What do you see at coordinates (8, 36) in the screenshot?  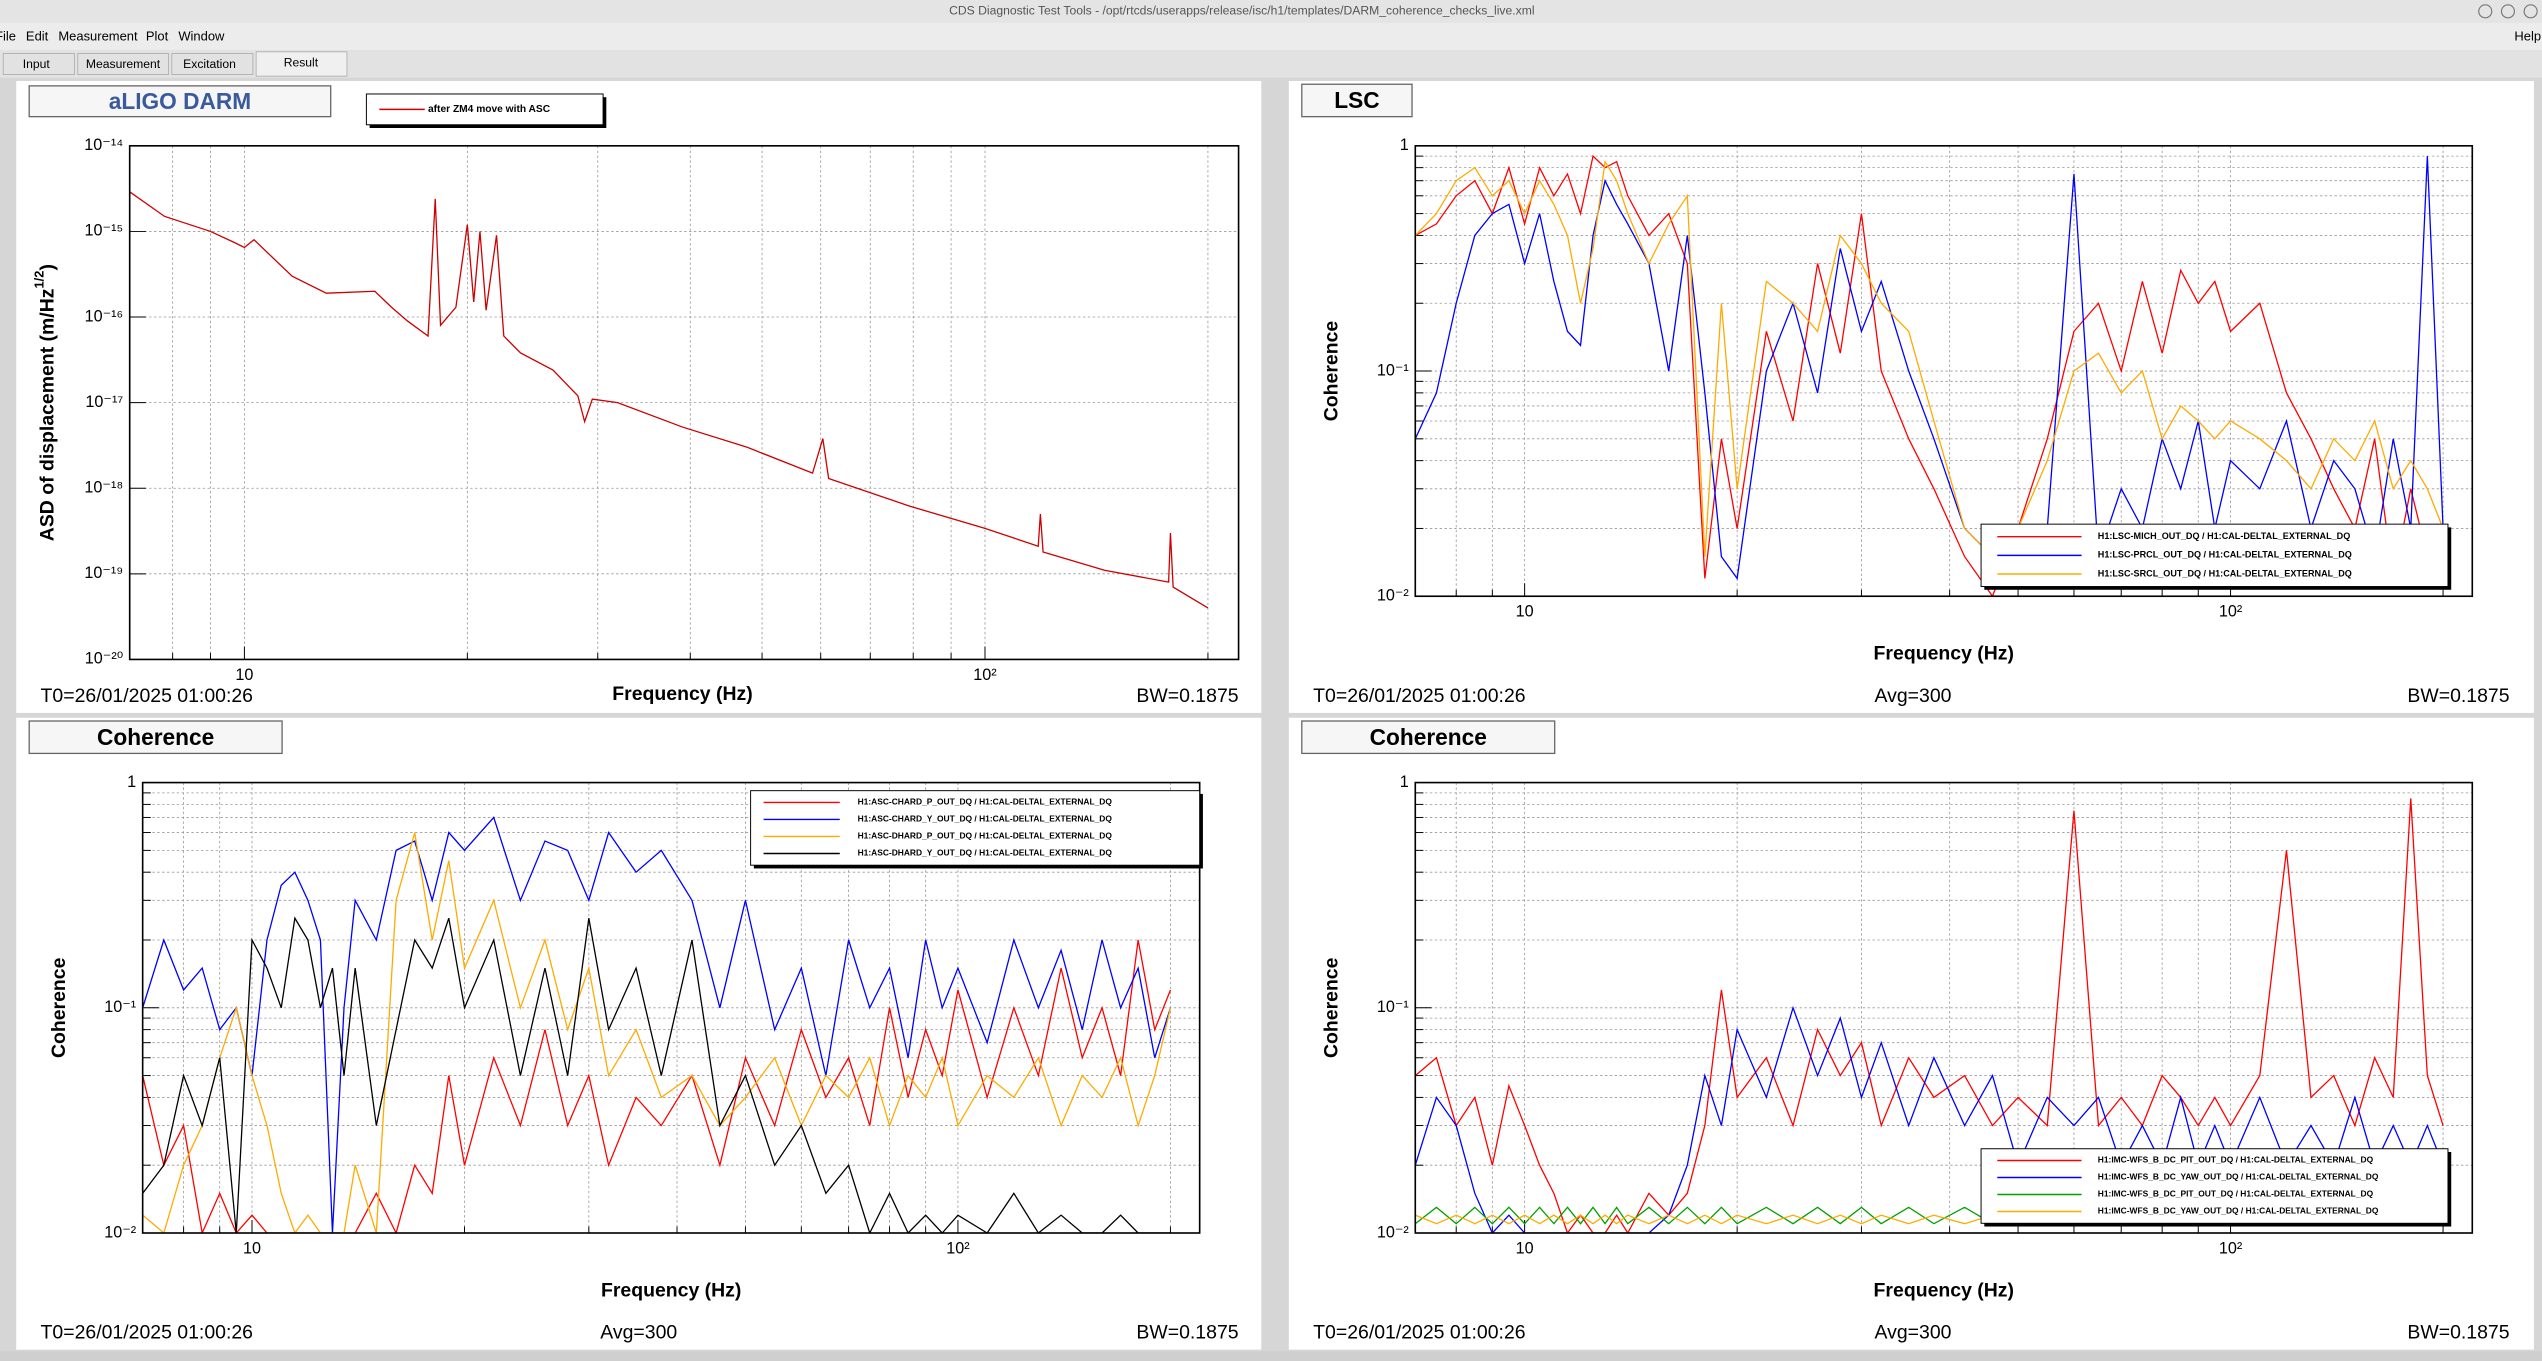 I see `menu-item: File` at bounding box center [8, 36].